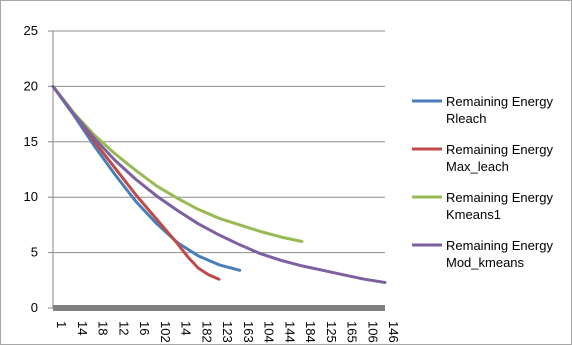 The height and width of the screenshot is (345, 572). I want to click on x-tick-label: 12, so click(123, 328).